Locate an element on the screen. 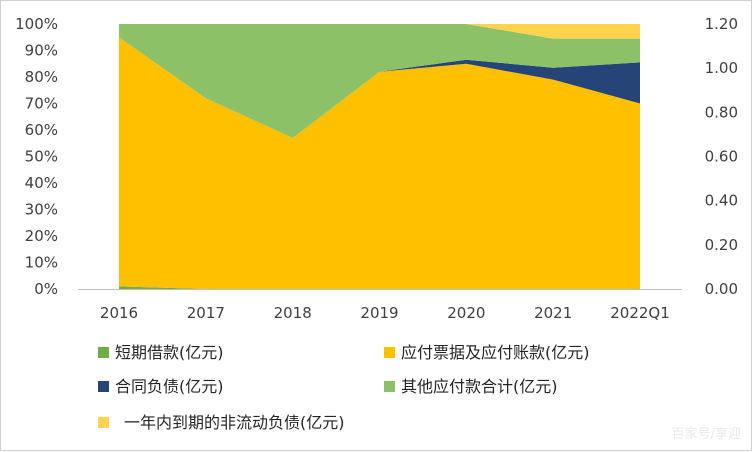  legend-label: 一年内到期的非流动负债(亿元) is located at coordinates (234, 422).